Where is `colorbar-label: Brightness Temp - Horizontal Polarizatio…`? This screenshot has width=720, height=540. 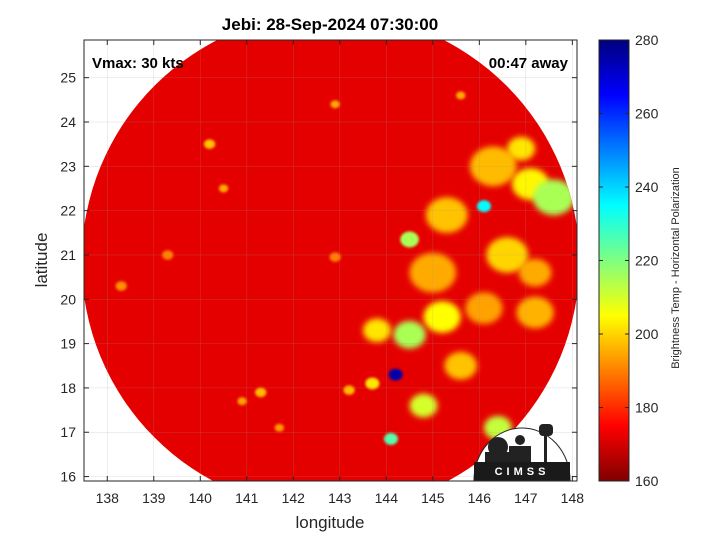
colorbar-label: Brightness Temp - Horizontal Polarizatio… is located at coordinates (676, 268).